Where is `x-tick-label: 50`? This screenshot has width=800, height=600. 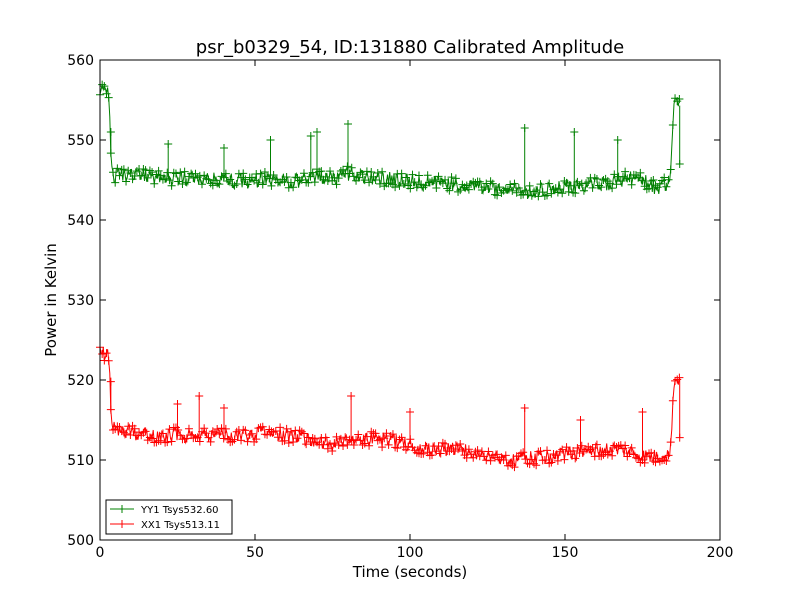
x-tick-label: 50 is located at coordinates (255, 553).